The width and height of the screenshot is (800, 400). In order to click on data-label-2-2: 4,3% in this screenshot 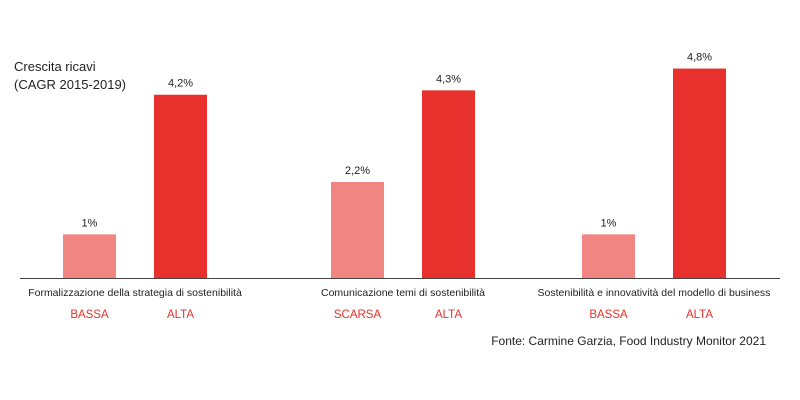, I will do `click(448, 79)`.